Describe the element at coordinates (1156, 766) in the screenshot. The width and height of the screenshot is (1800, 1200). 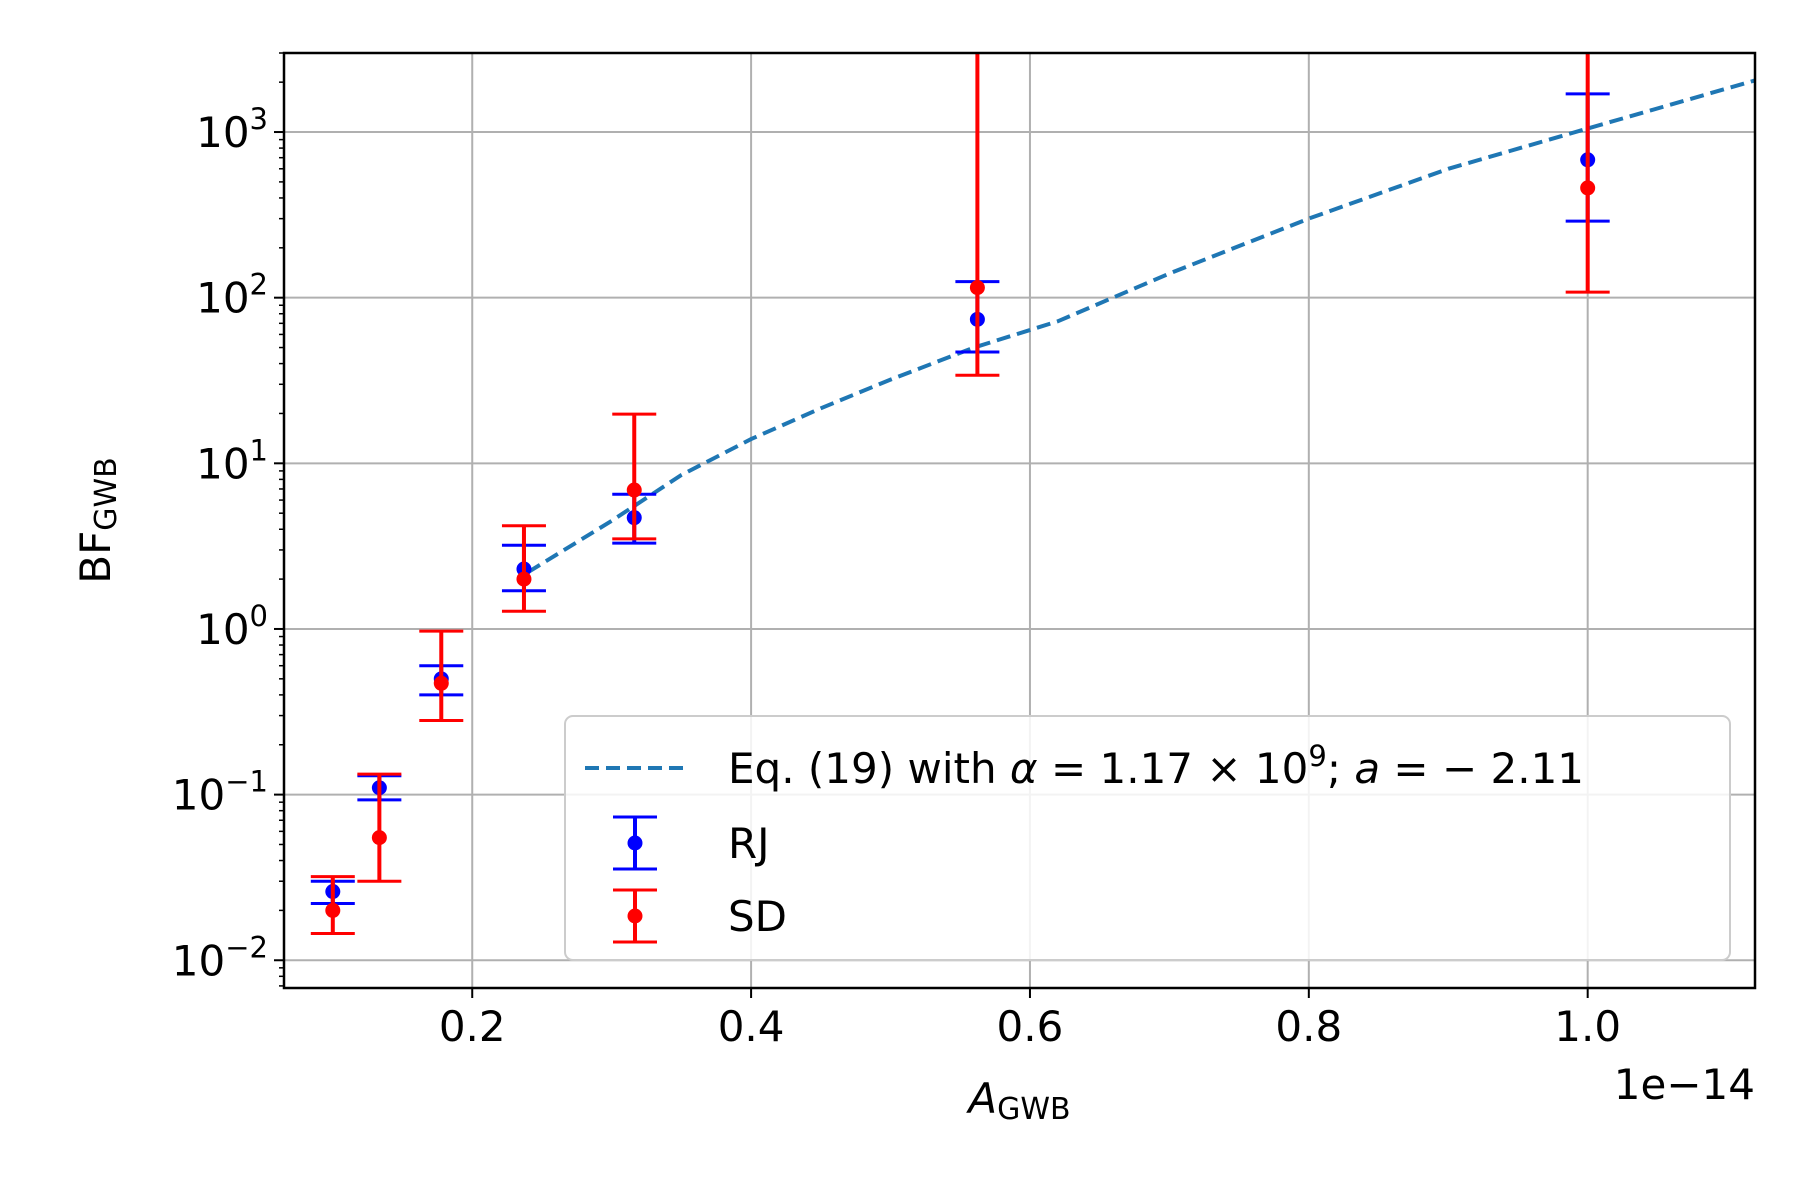
I see `legend-label: Eq. (19) with α = 1.17 × 109; a = − 2.11` at that location.